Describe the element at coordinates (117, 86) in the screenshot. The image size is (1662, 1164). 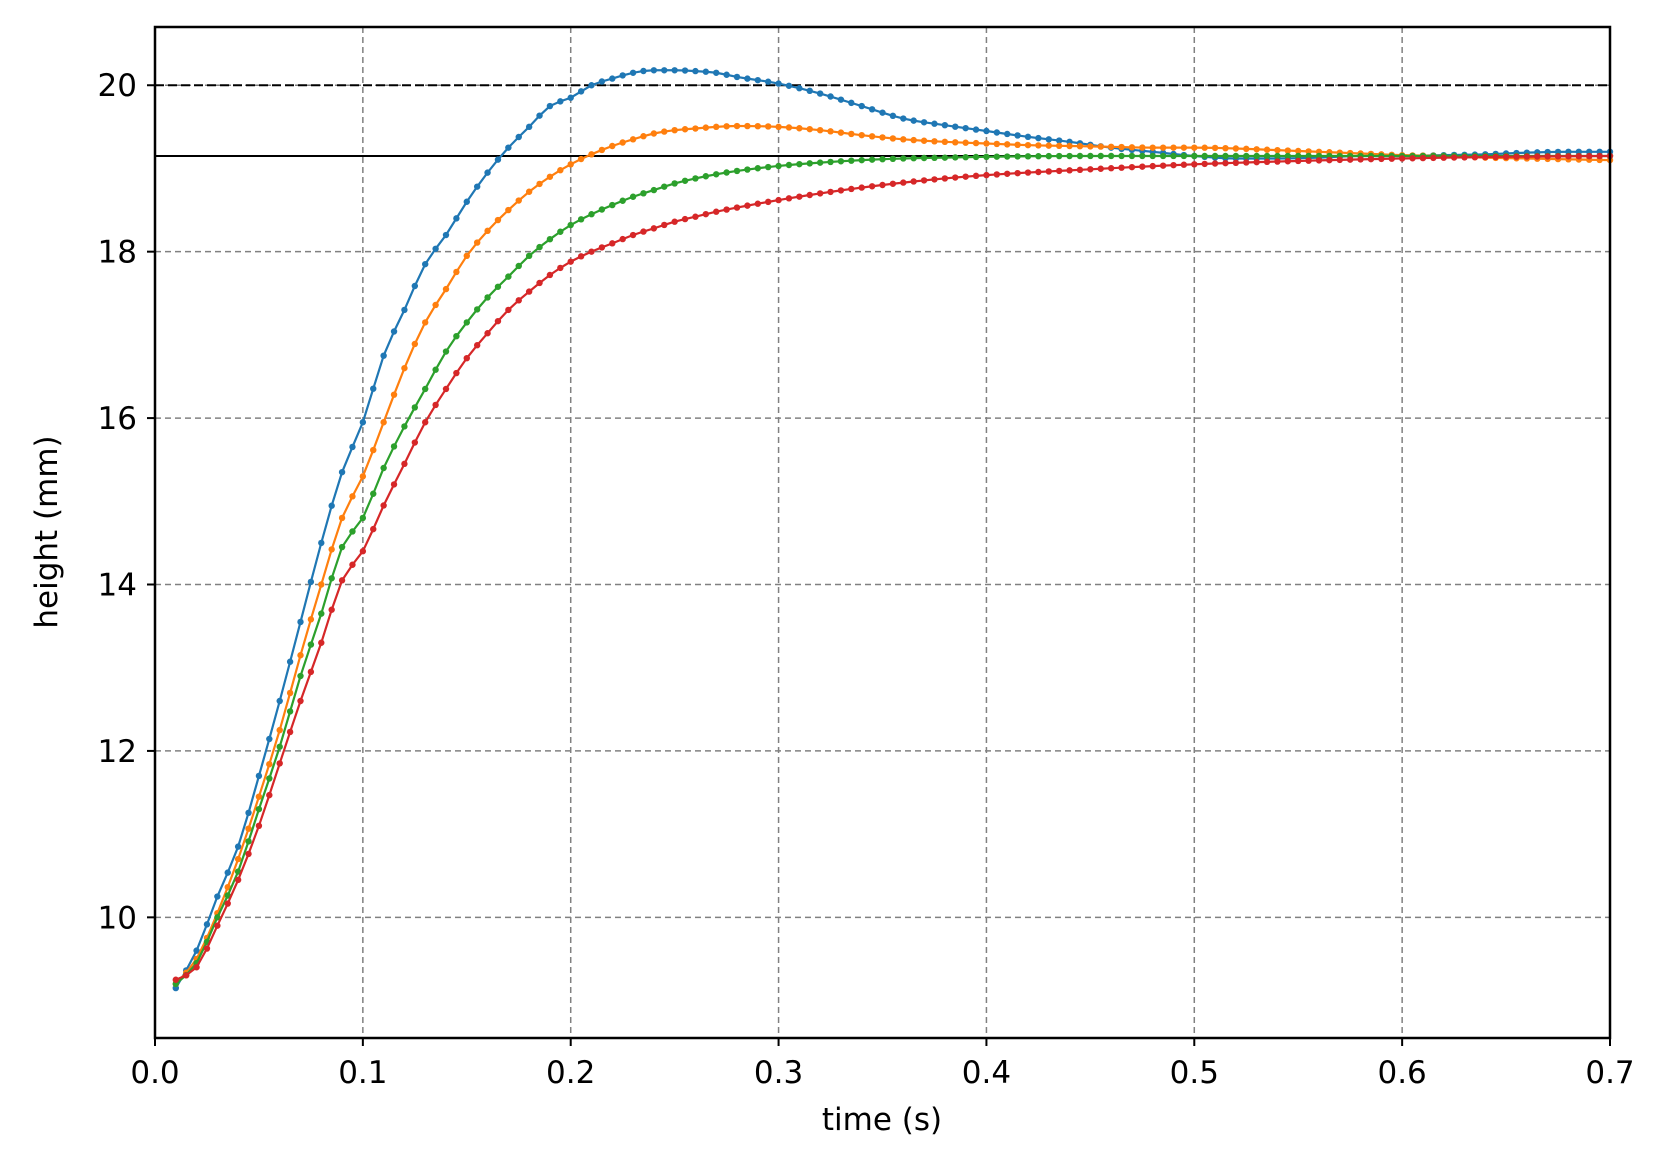
I see `y-tick-label: 20` at that location.